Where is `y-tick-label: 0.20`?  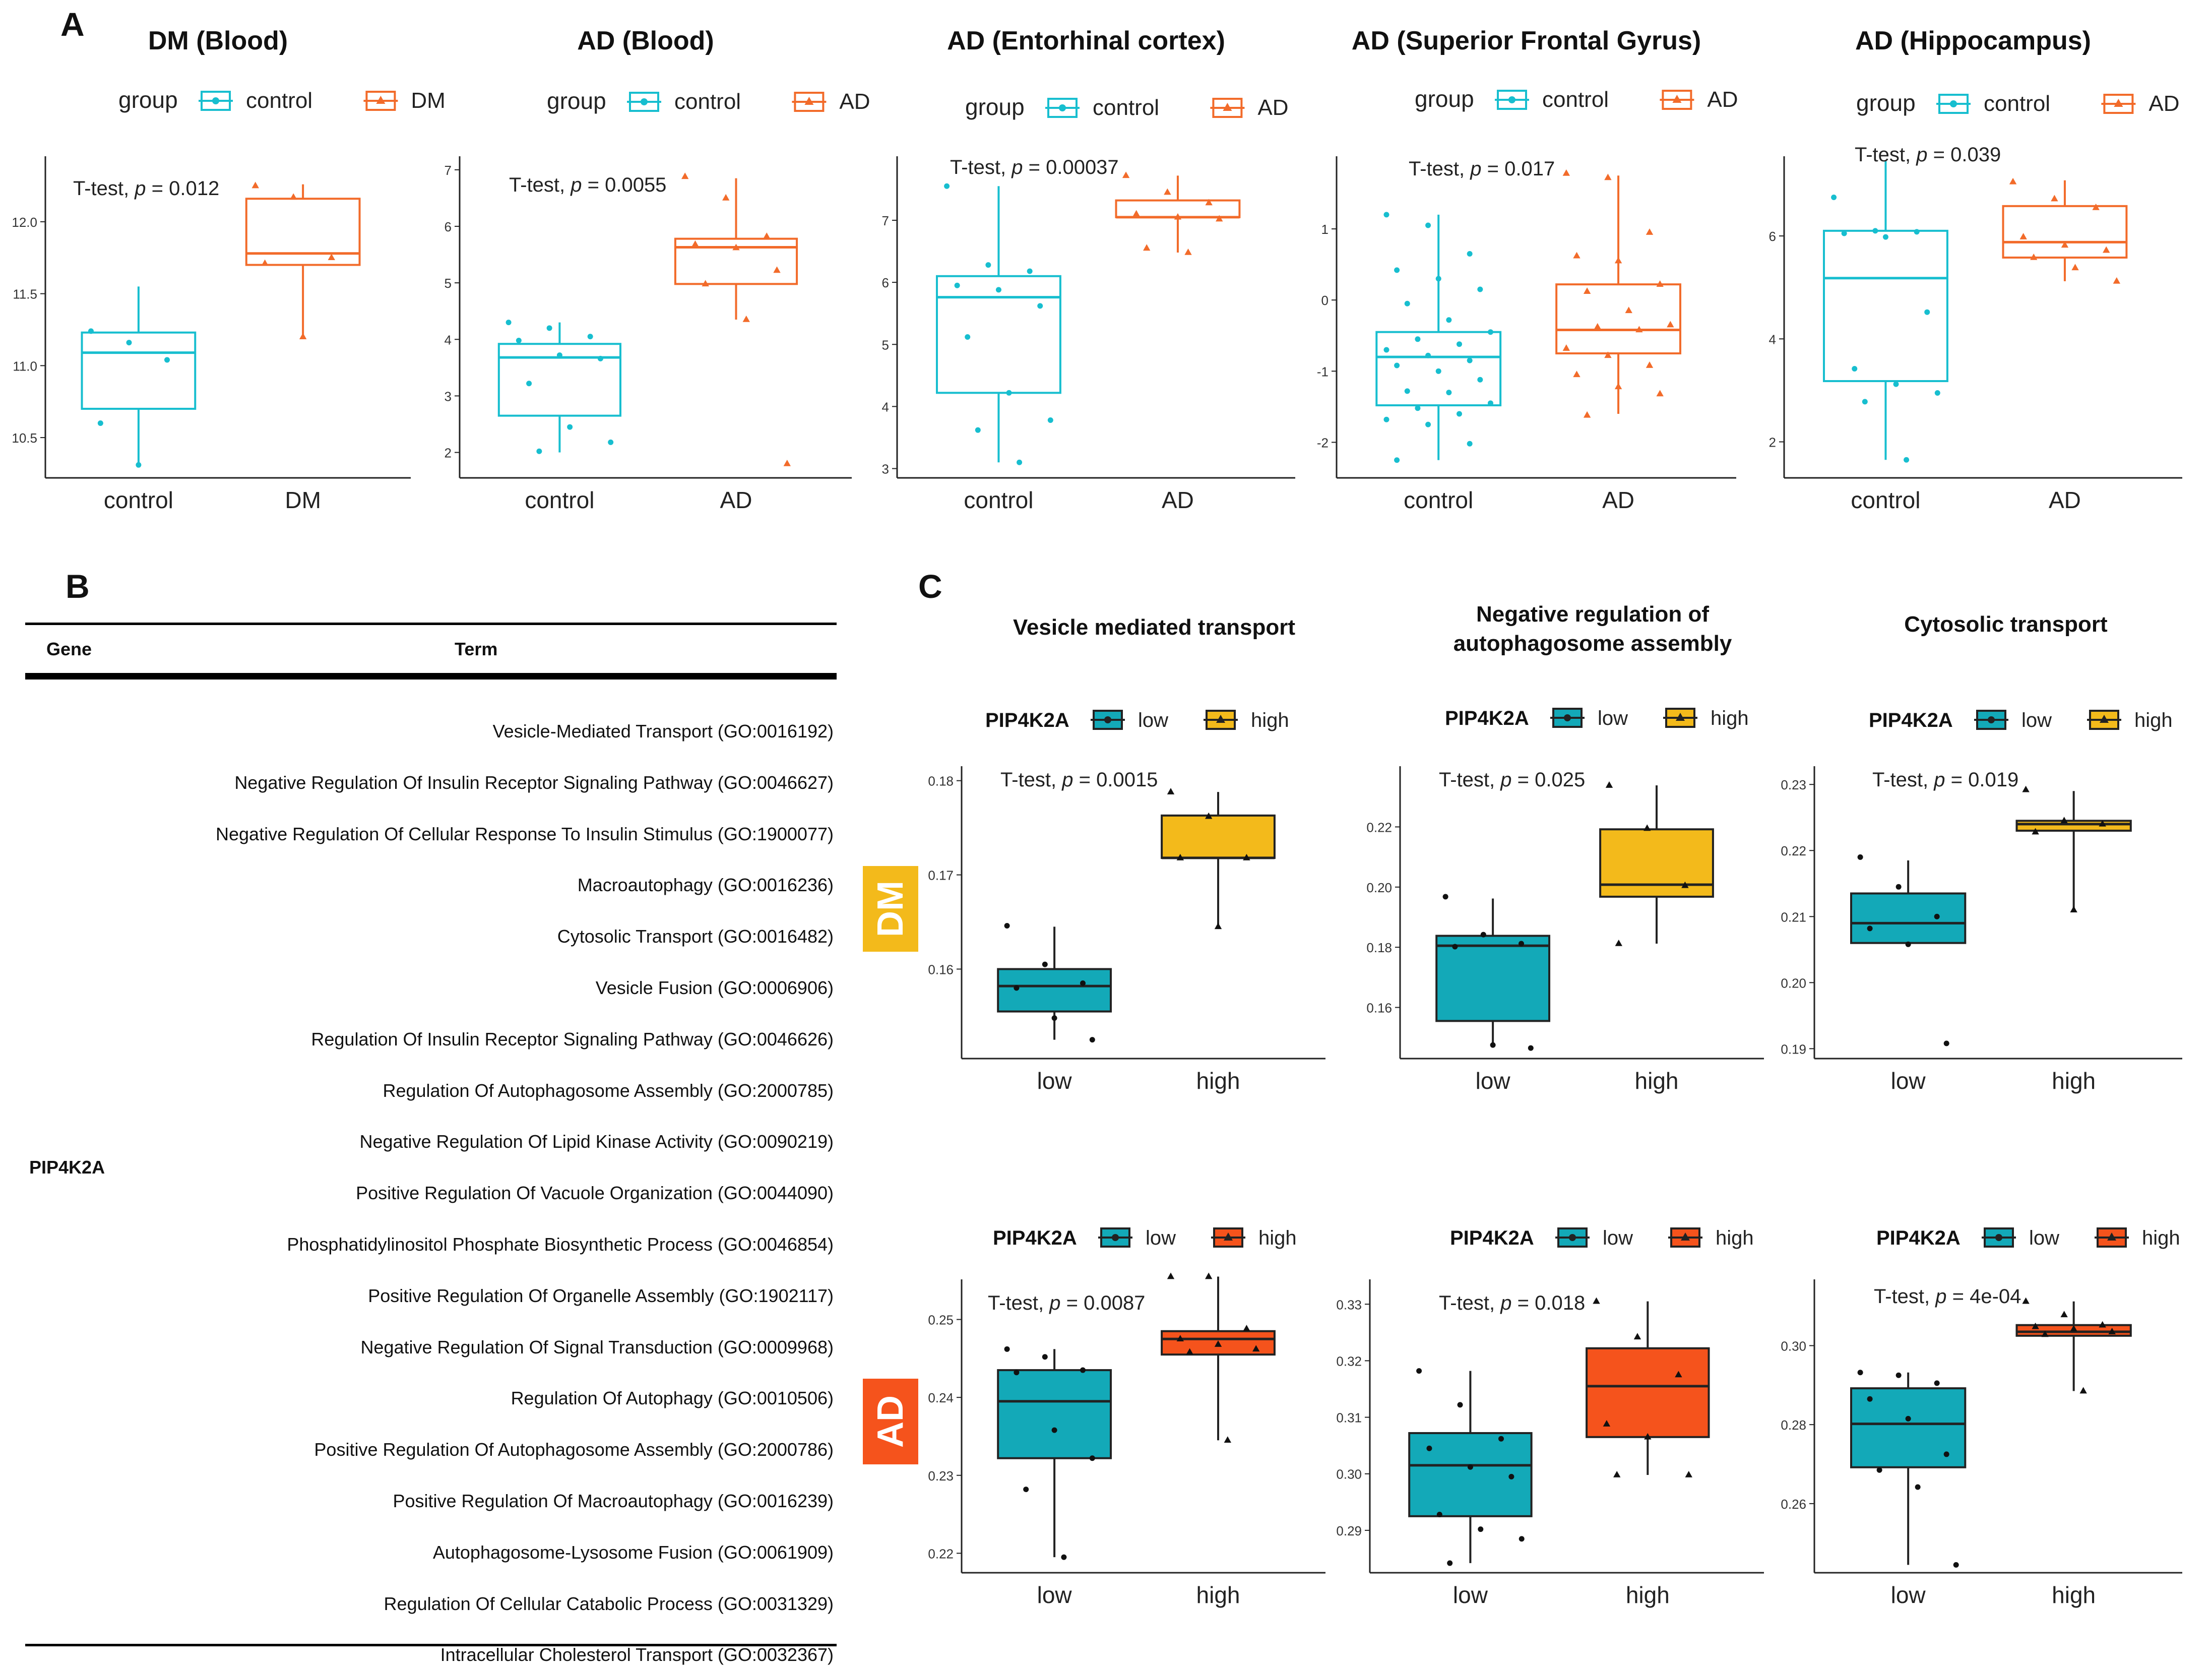 y-tick-label: 0.20 is located at coordinates (1379, 887).